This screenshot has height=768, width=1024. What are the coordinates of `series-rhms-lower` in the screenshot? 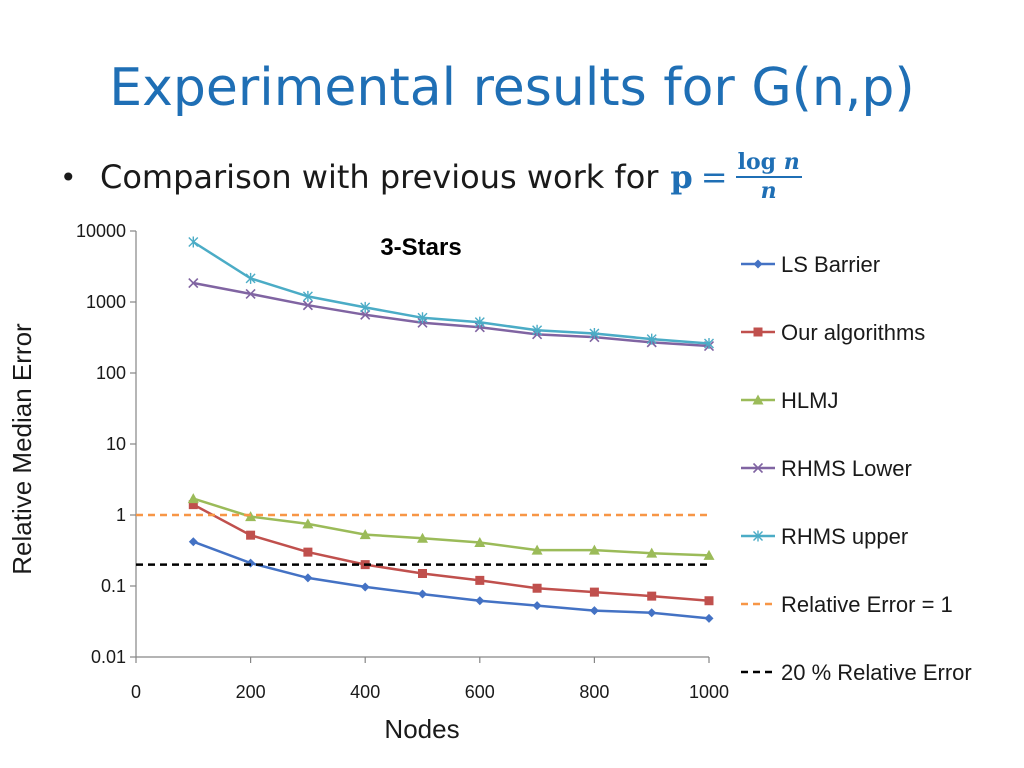 It's located at (451, 314).